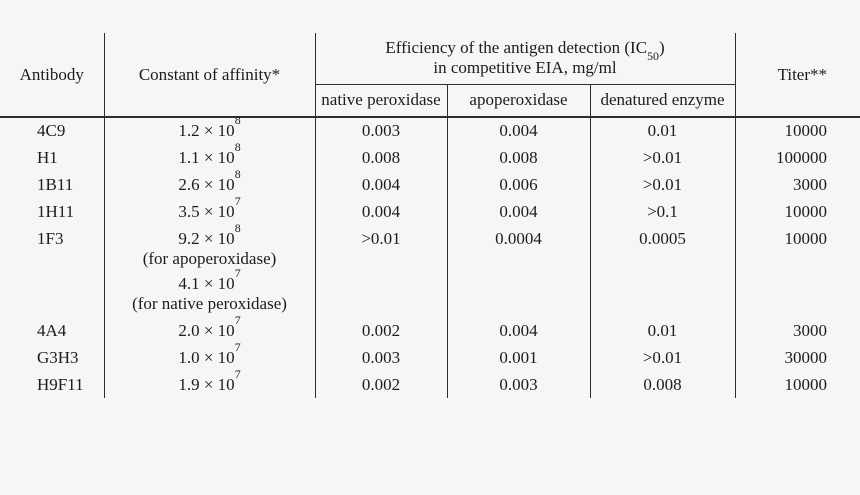 The width and height of the screenshot is (860, 495). I want to click on cell-apoperoxidase: 0.001, so click(519, 357).